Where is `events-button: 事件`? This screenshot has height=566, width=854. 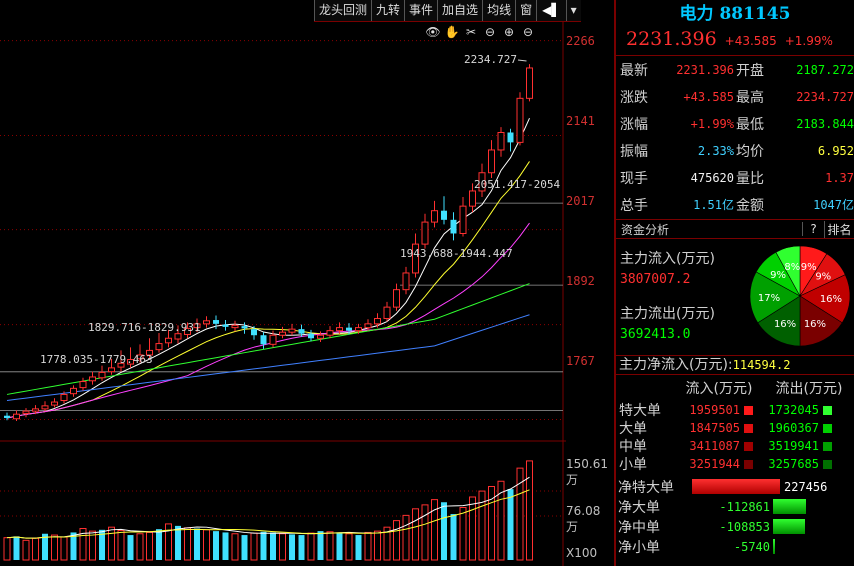
events-button: 事件 is located at coordinates (421, 10).